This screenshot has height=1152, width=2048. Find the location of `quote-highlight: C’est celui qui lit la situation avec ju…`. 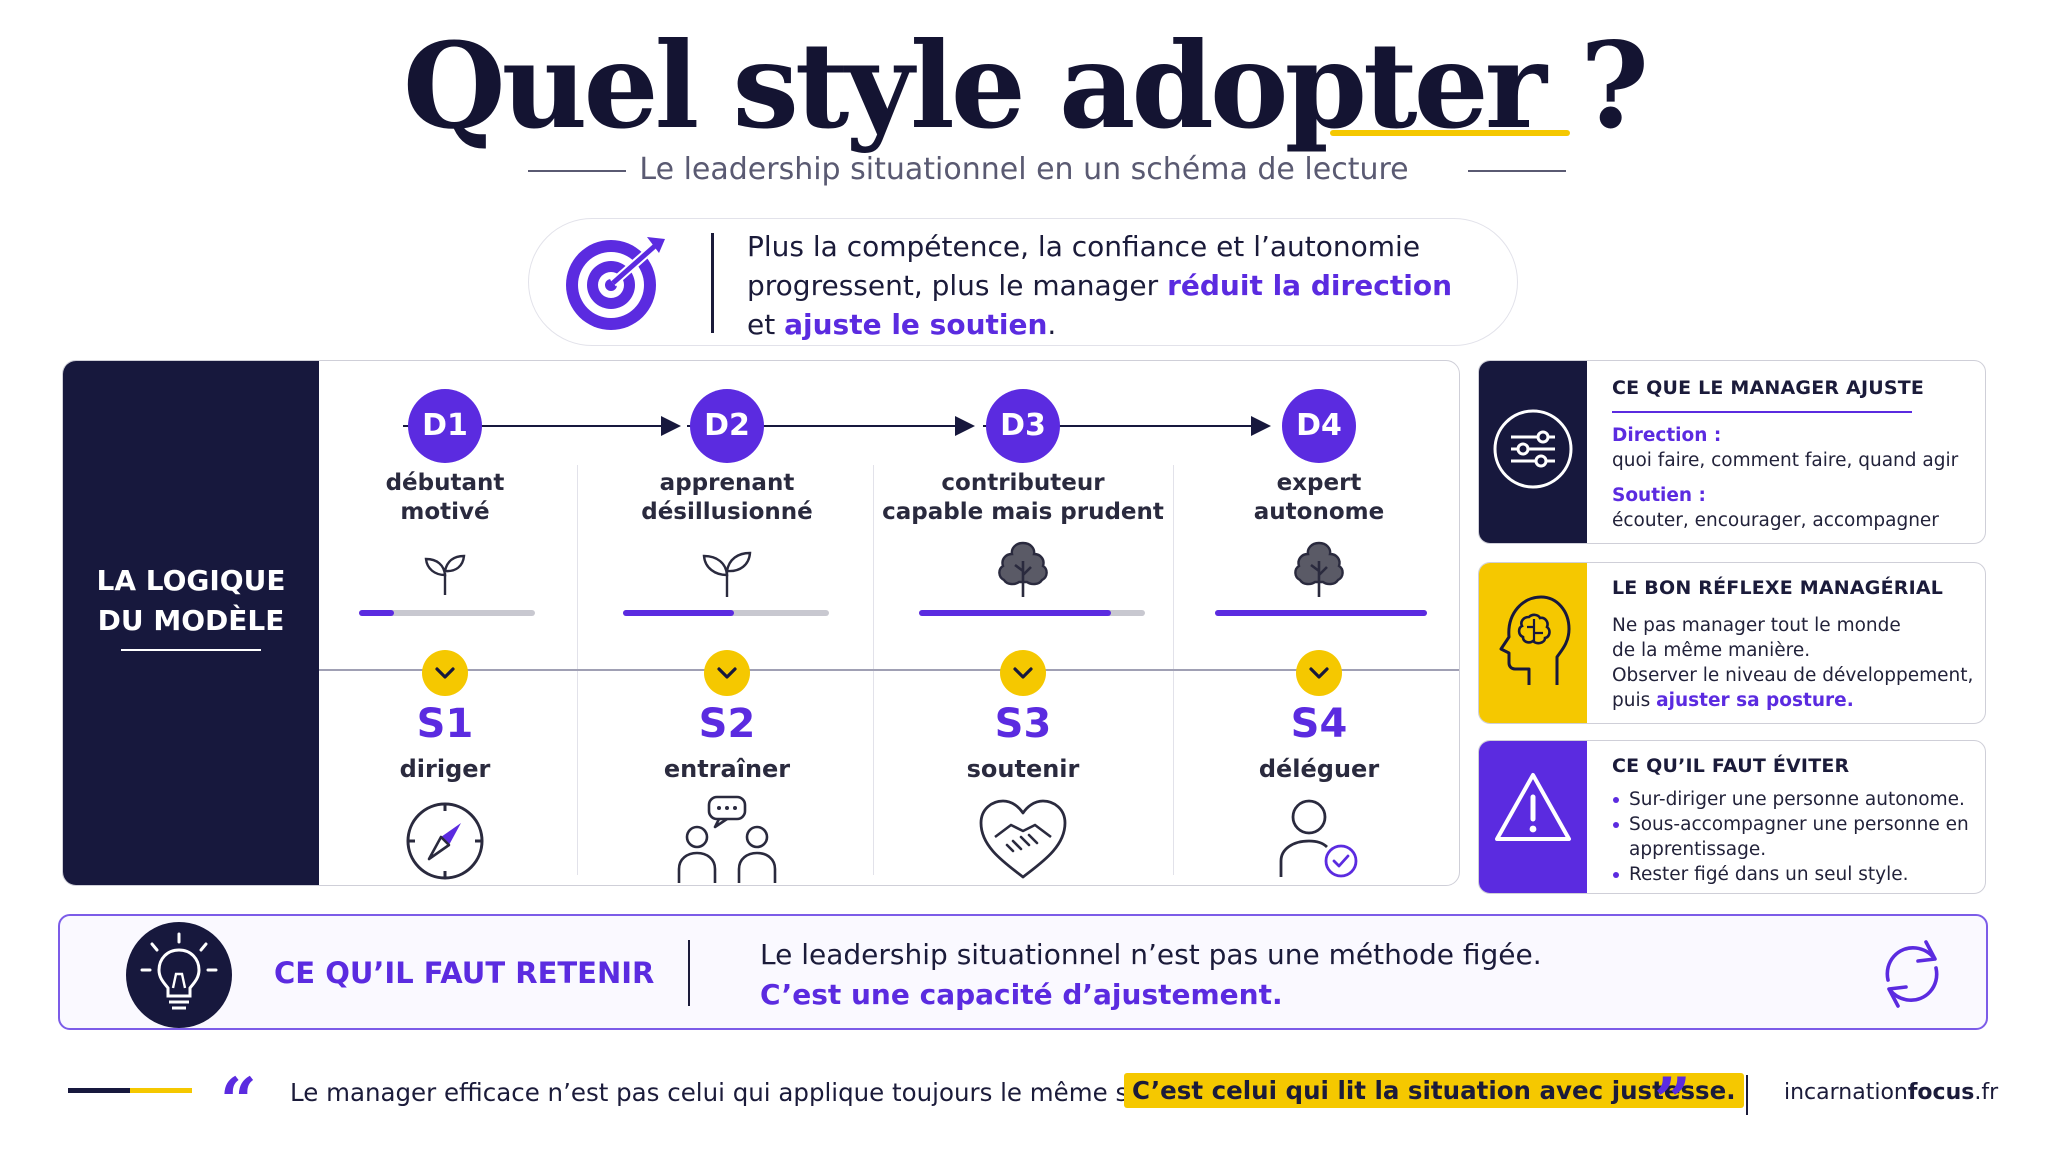

quote-highlight: C’est celui qui lit la situation avec ju… is located at coordinates (1434, 1090).